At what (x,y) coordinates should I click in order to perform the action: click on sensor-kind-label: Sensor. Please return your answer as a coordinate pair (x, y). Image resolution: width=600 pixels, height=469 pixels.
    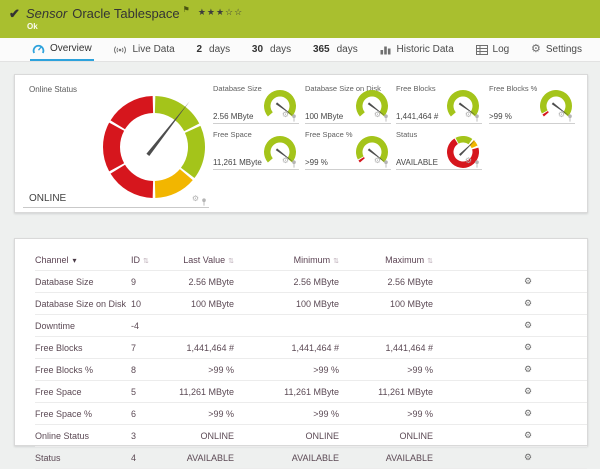
    Looking at the image, I should click on (47, 13).